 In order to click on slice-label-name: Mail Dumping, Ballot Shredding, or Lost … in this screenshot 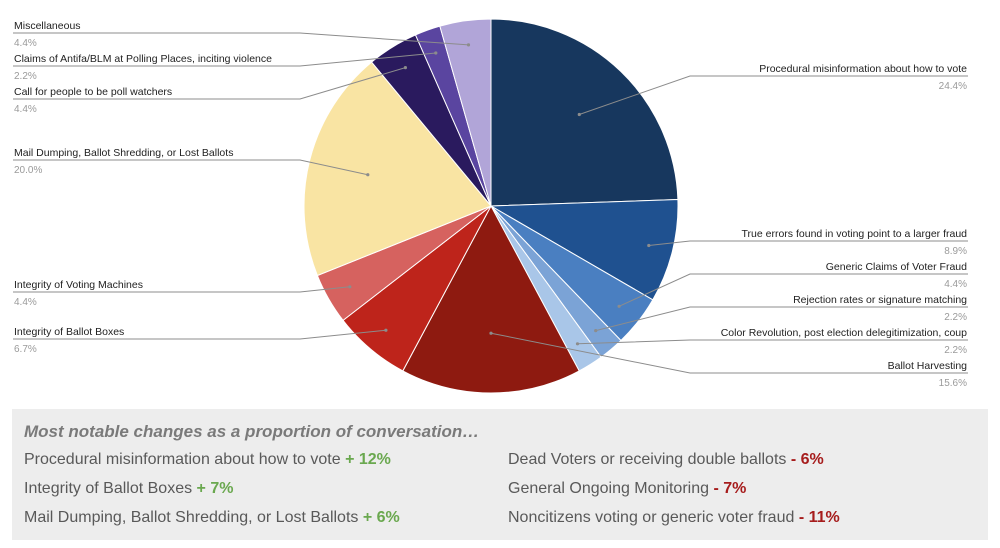, I will do `click(123, 153)`.